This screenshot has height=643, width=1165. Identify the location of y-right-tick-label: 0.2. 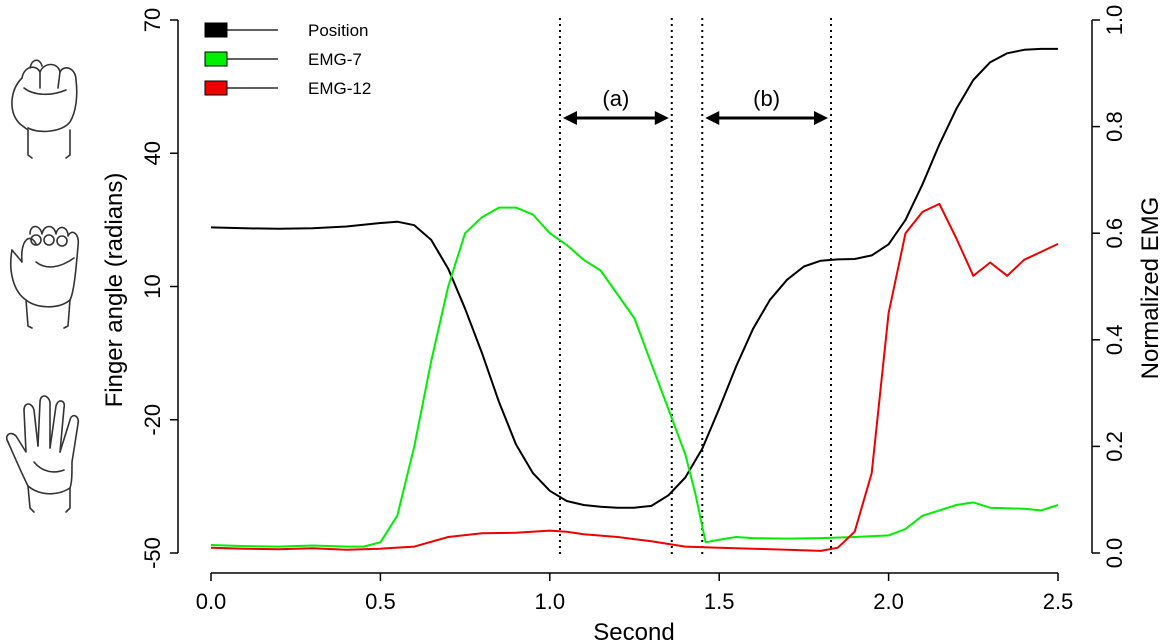
(1114, 446).